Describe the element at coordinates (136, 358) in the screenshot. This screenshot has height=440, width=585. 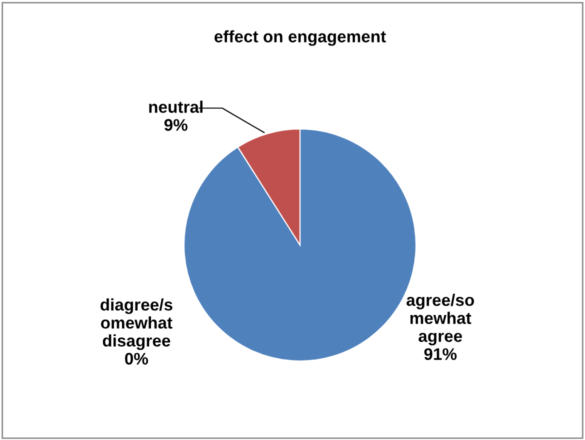
I see `text: 0%` at that location.